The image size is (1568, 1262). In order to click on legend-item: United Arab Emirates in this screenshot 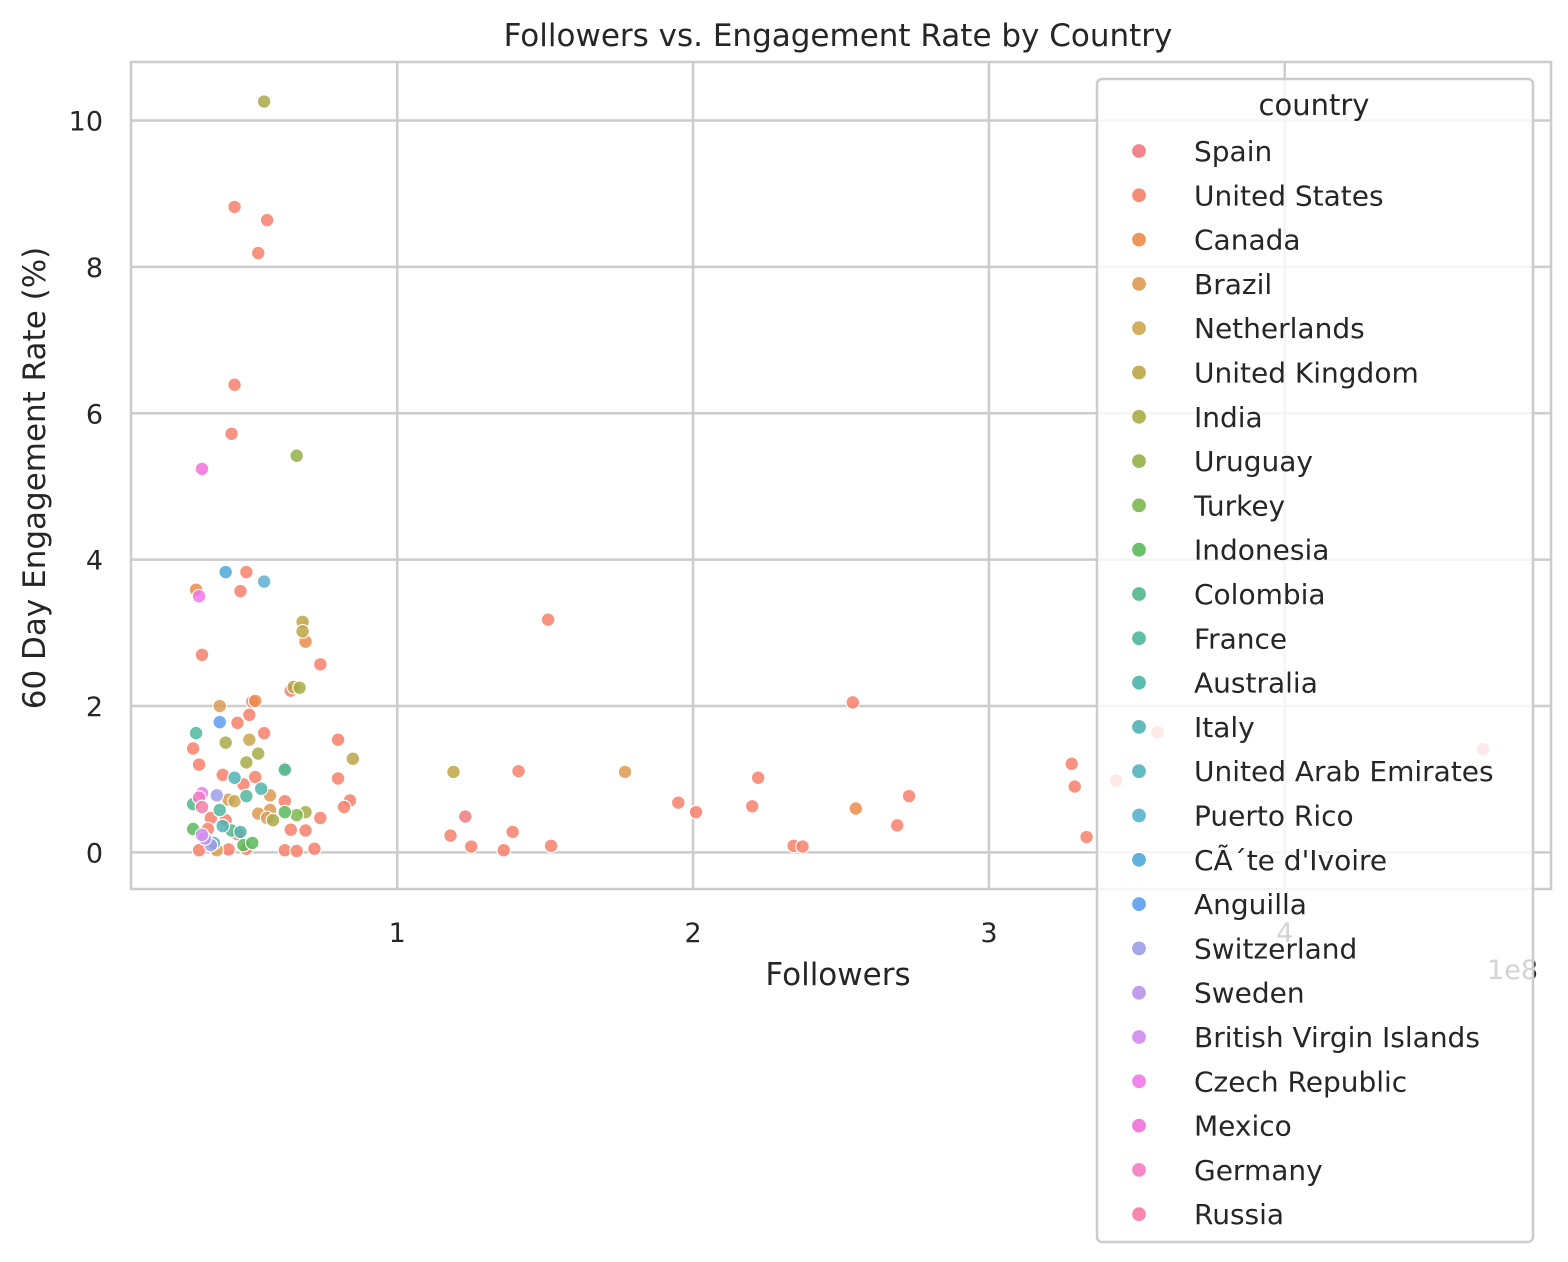, I will do `click(1312, 771)`.